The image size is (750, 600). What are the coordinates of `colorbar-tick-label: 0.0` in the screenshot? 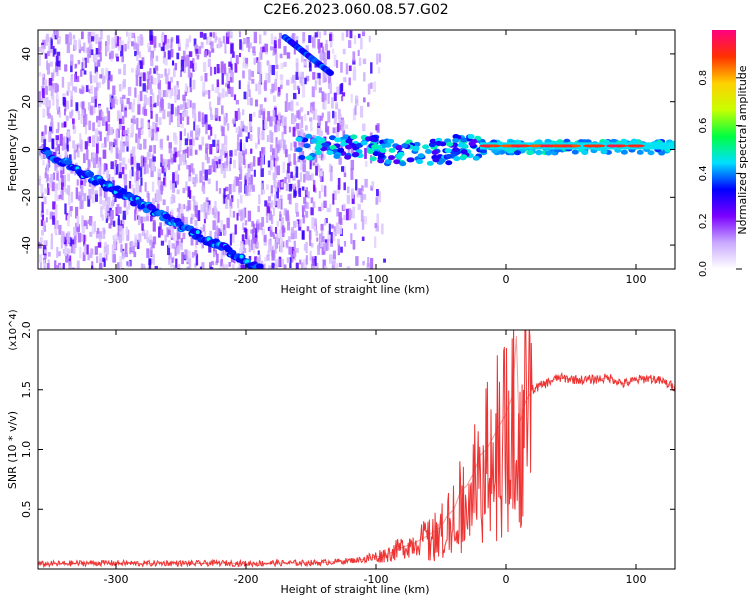 It's located at (703, 269).